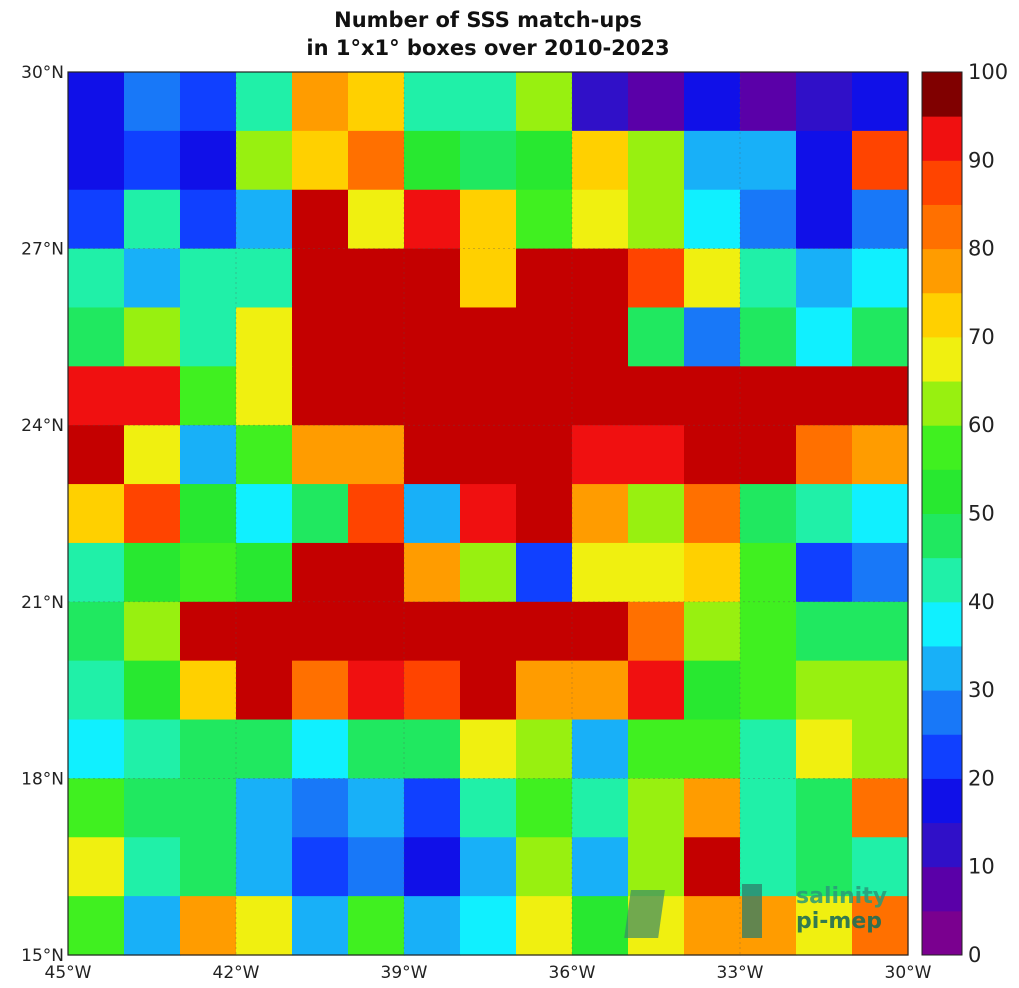 This screenshot has width=1019, height=988. What do you see at coordinates (908, 973) in the screenshot?
I see `x-tick-label: 30°W` at bounding box center [908, 973].